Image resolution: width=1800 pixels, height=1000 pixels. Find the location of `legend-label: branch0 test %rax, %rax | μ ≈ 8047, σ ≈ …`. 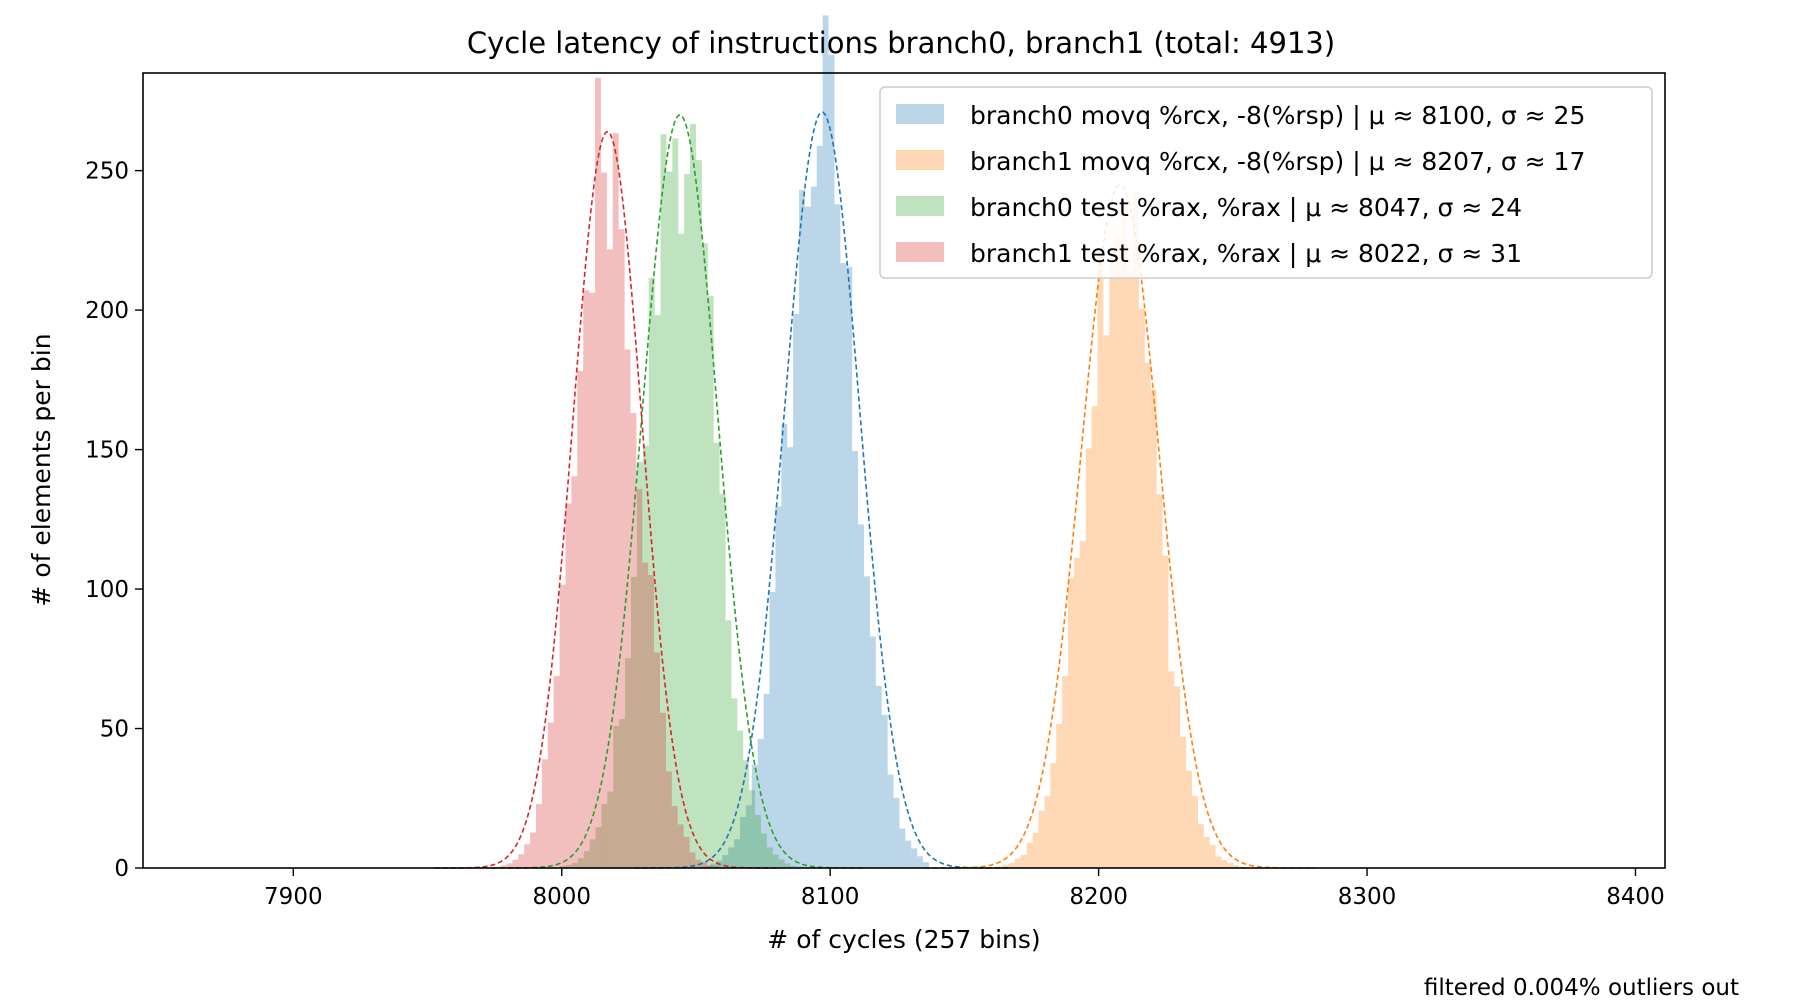

legend-label: branch0 test %rax, %rax | μ ≈ 8047, σ ≈ … is located at coordinates (1246, 207).